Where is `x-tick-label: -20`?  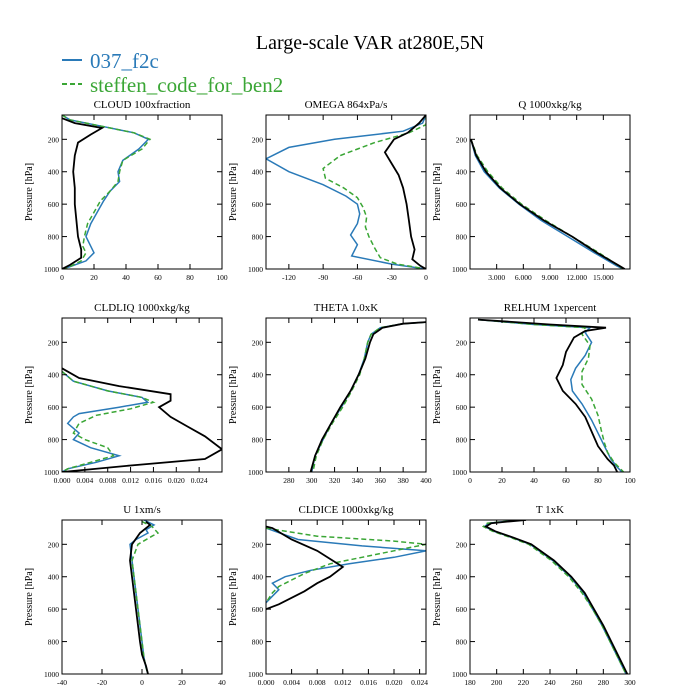 x-tick-label: -20 is located at coordinates (102, 682).